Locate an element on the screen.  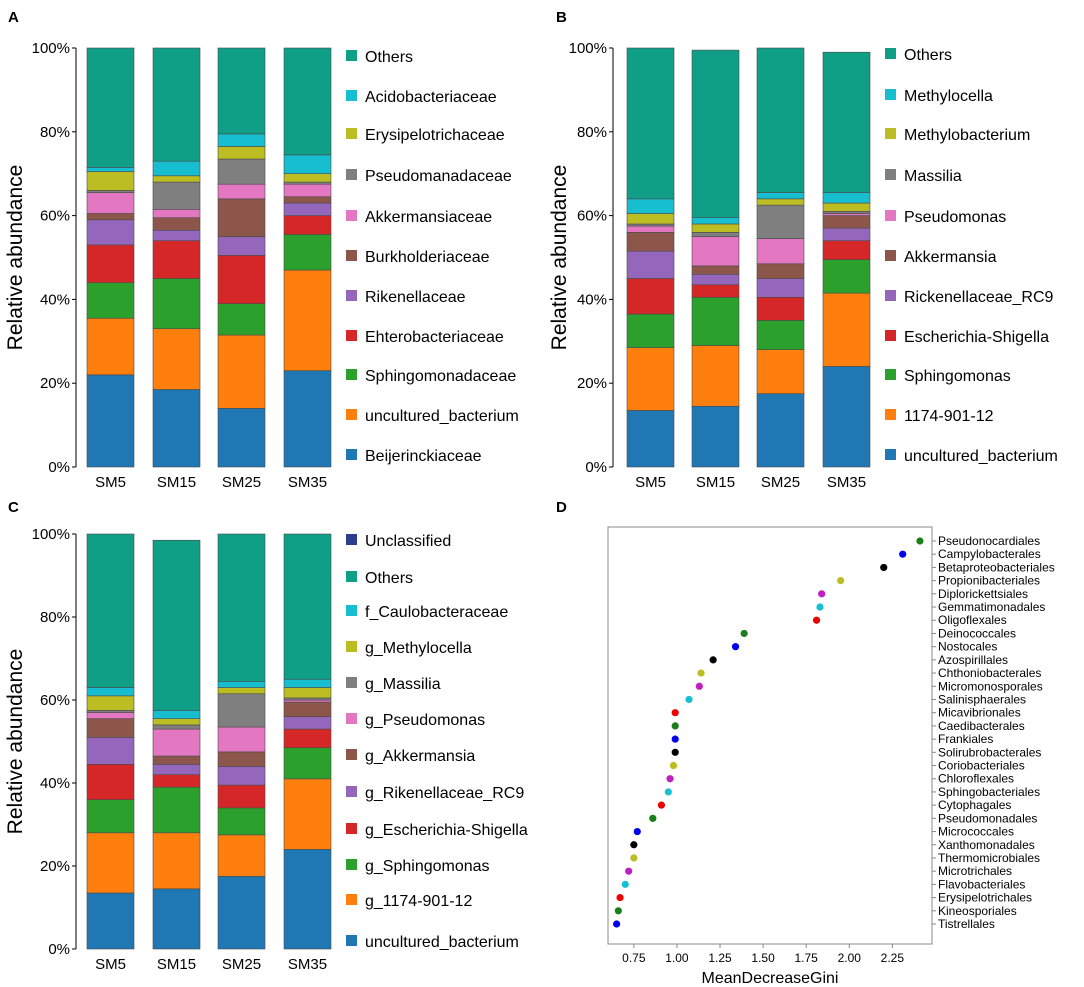
y-tick-label: Xanthomonadales is located at coordinates (986, 845).